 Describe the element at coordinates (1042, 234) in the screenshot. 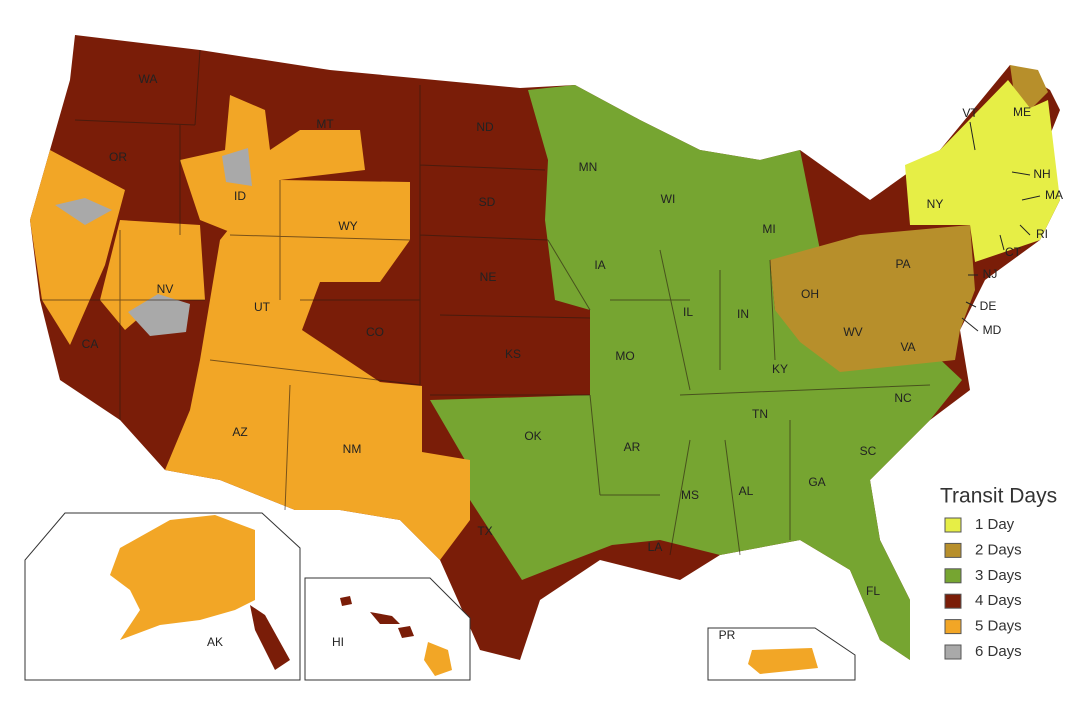

I see `state-label: RI` at that location.